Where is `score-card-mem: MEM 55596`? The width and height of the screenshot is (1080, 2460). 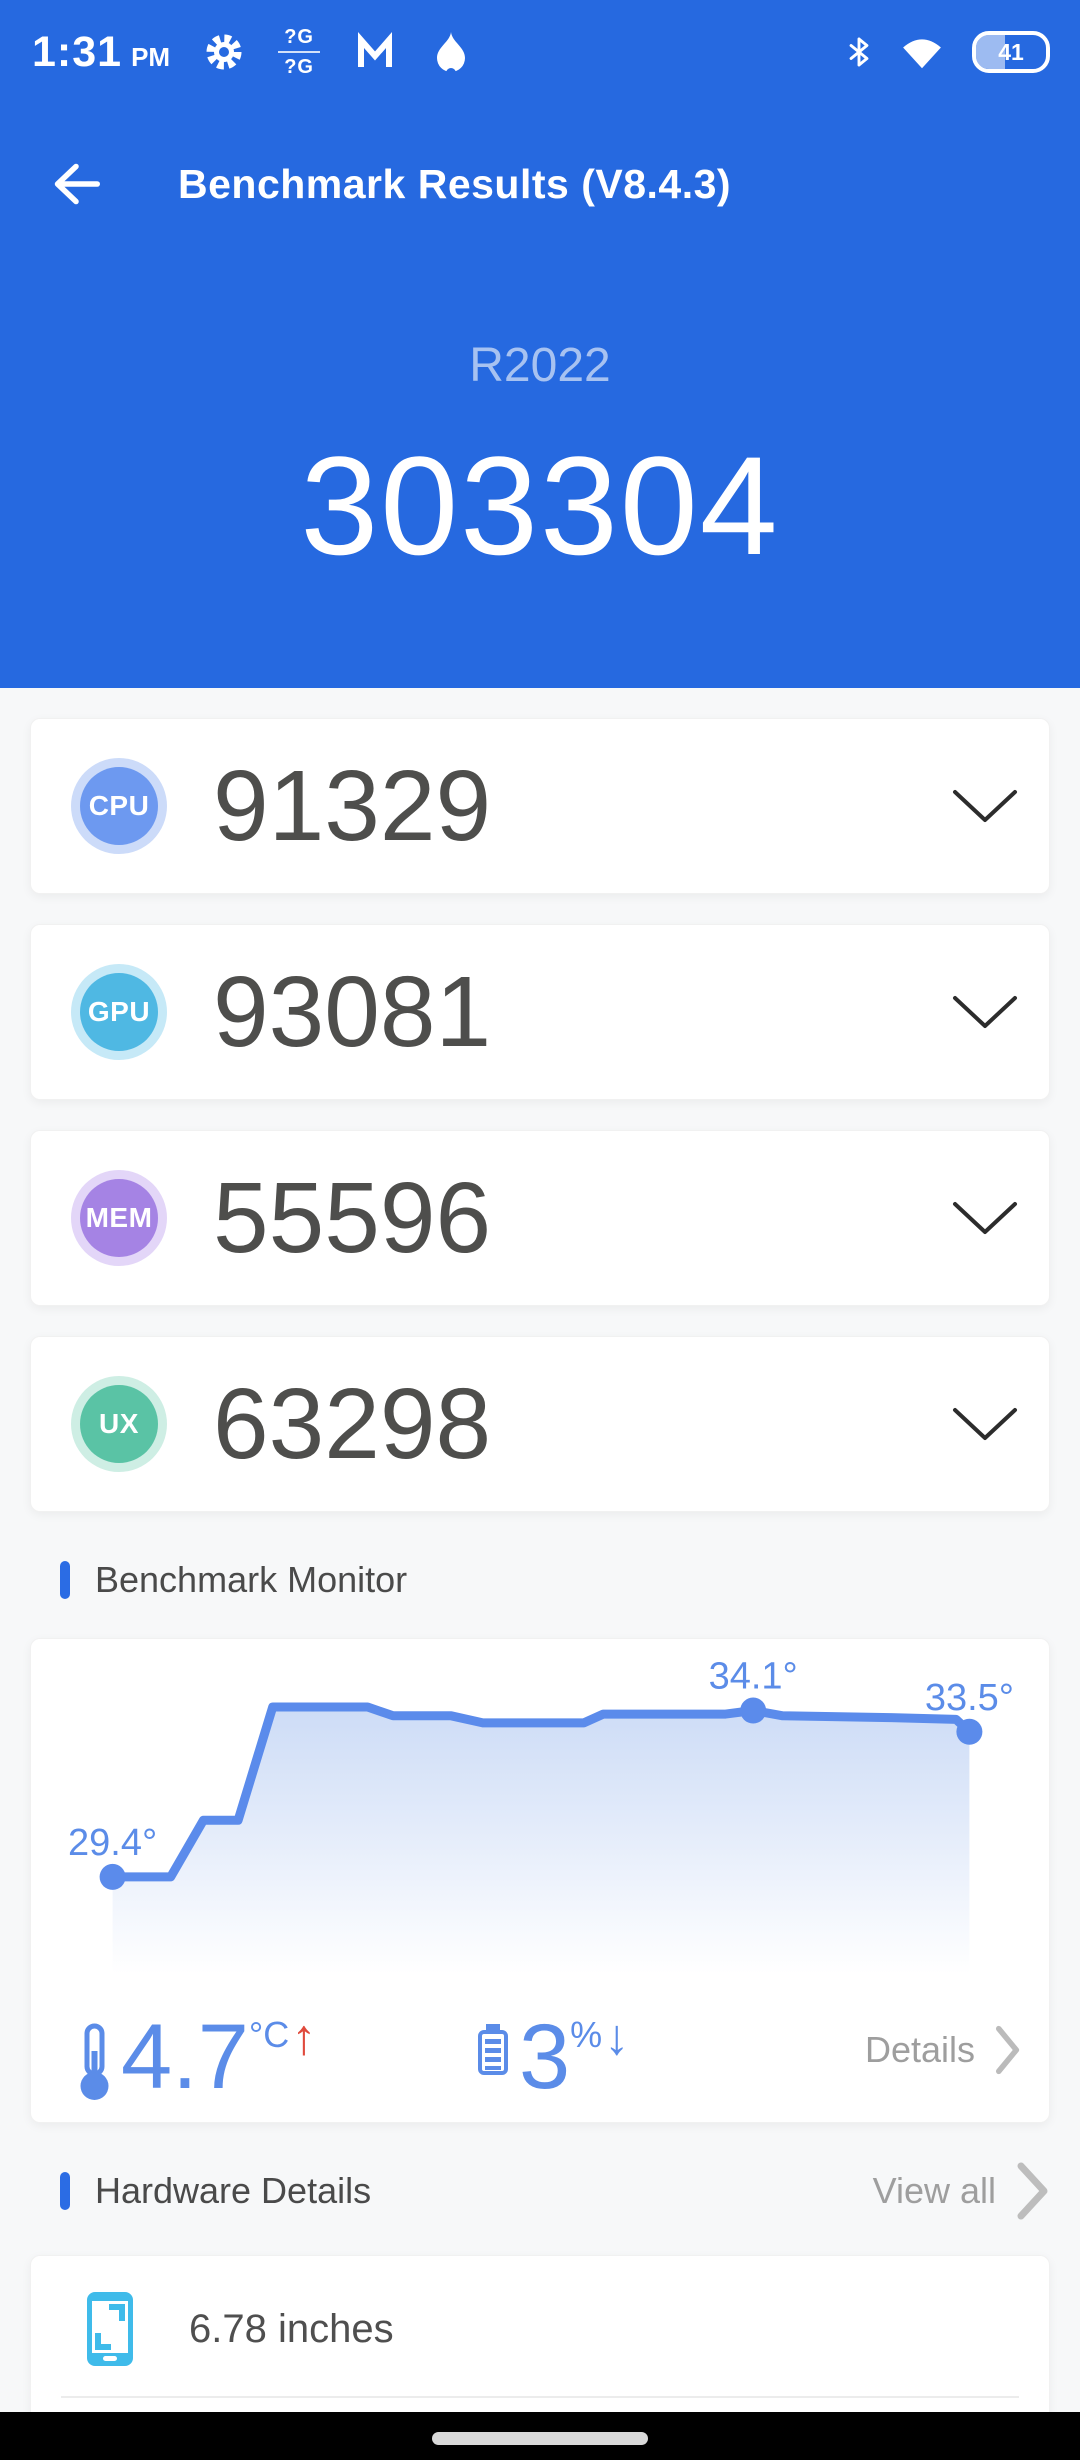
score-card-mem: MEM 55596 is located at coordinates (540, 1218).